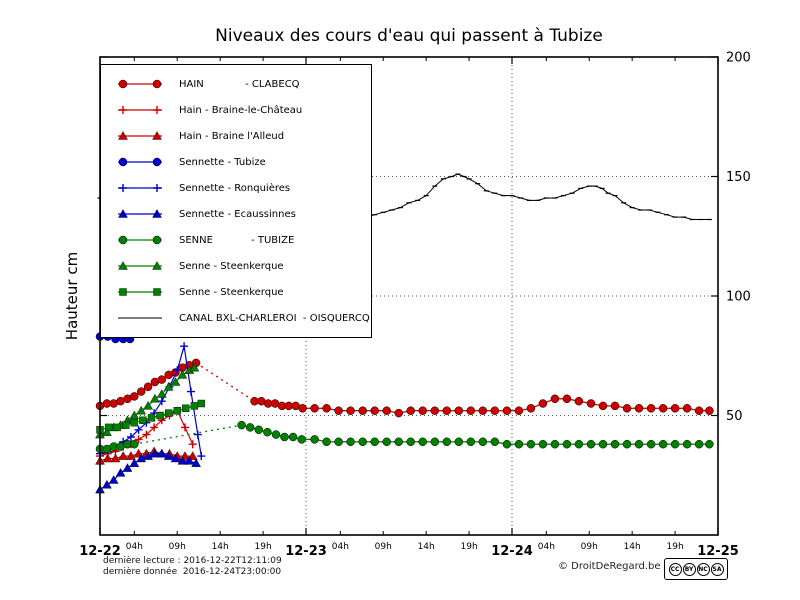  What do you see at coordinates (140, 213) in the screenshot?
I see `legend-marker-sennette-ecaussinnes` at bounding box center [140, 213].